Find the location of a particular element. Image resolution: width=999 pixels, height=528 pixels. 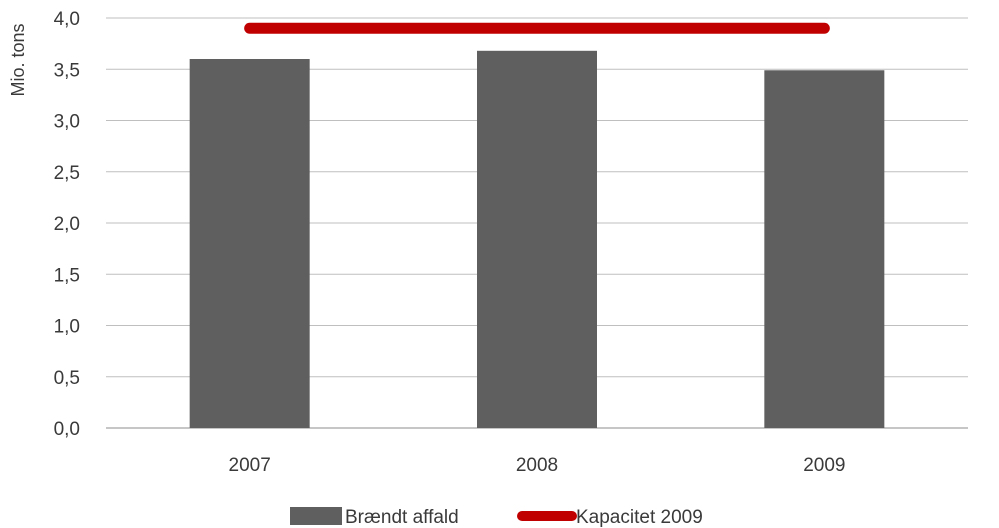

legend-label: Brændt affald is located at coordinates (402, 517).